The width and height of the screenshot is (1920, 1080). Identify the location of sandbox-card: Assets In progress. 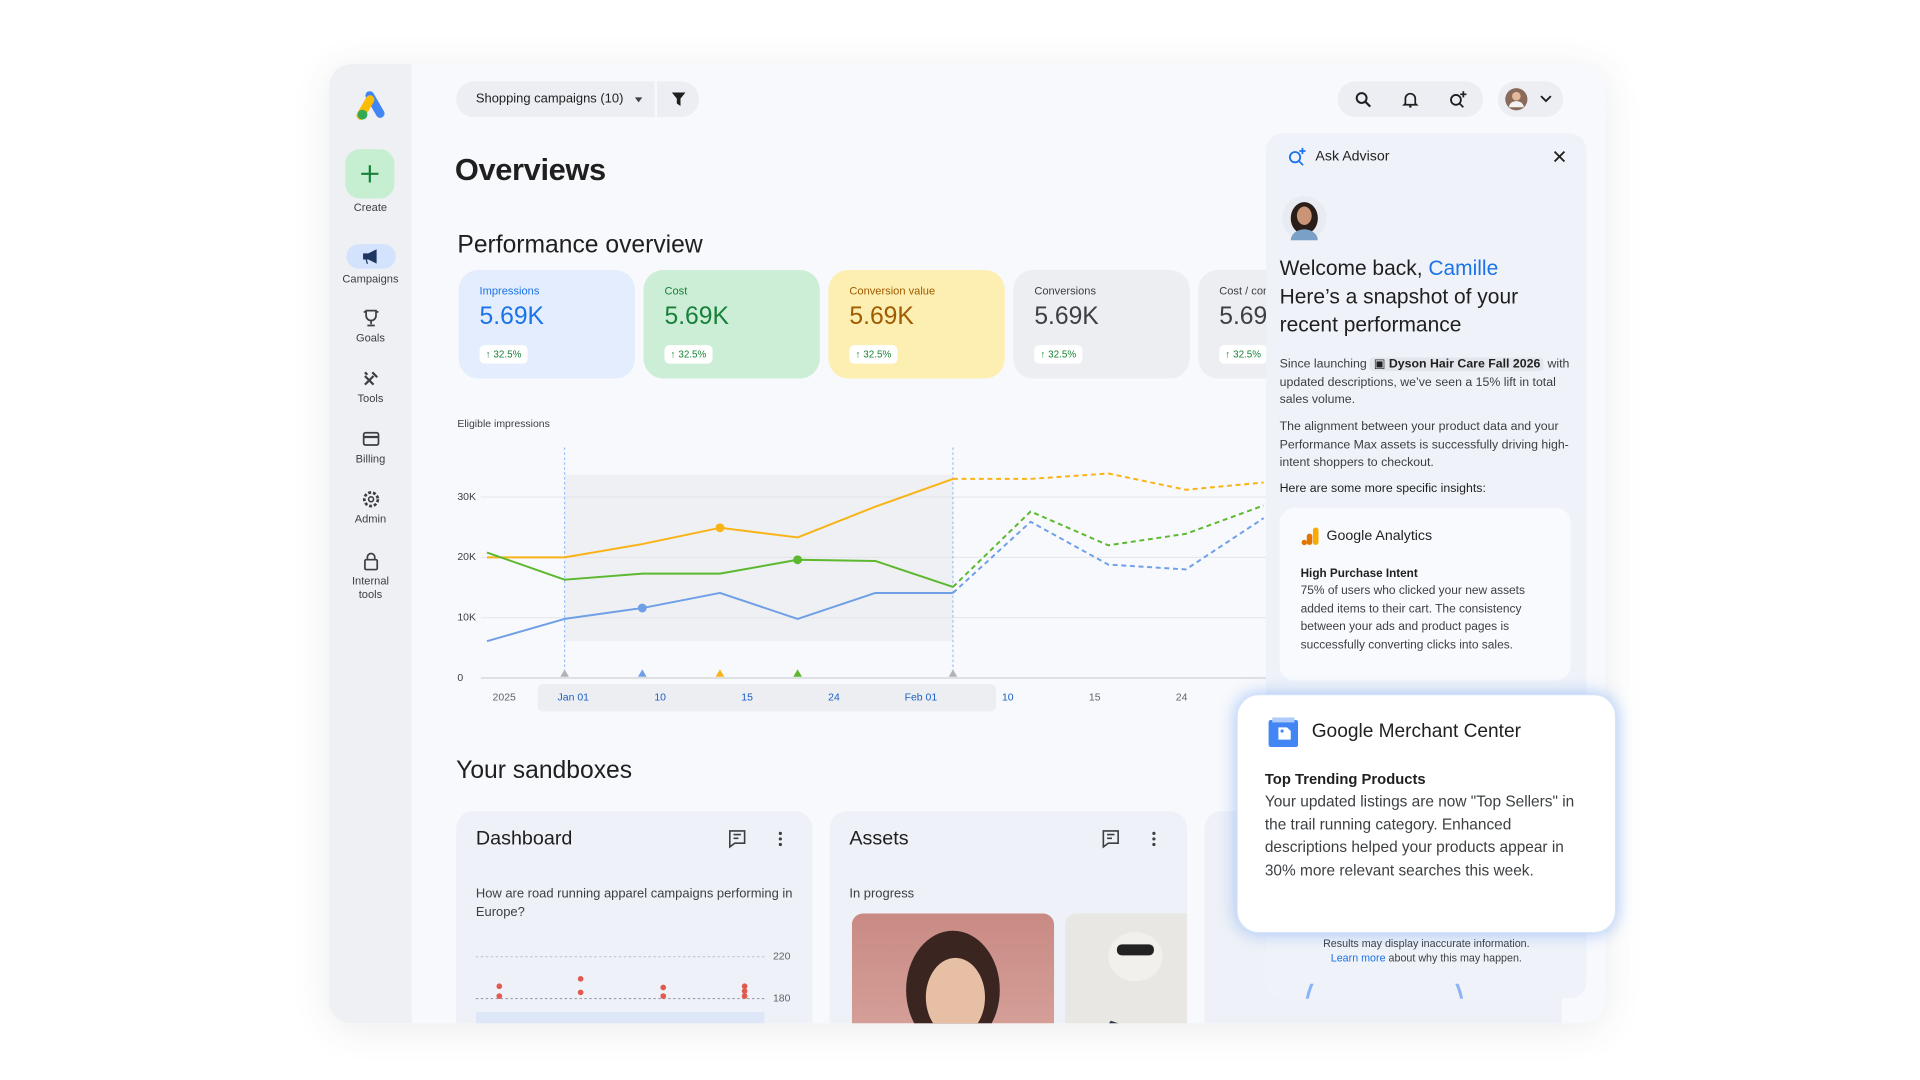
(1008, 917).